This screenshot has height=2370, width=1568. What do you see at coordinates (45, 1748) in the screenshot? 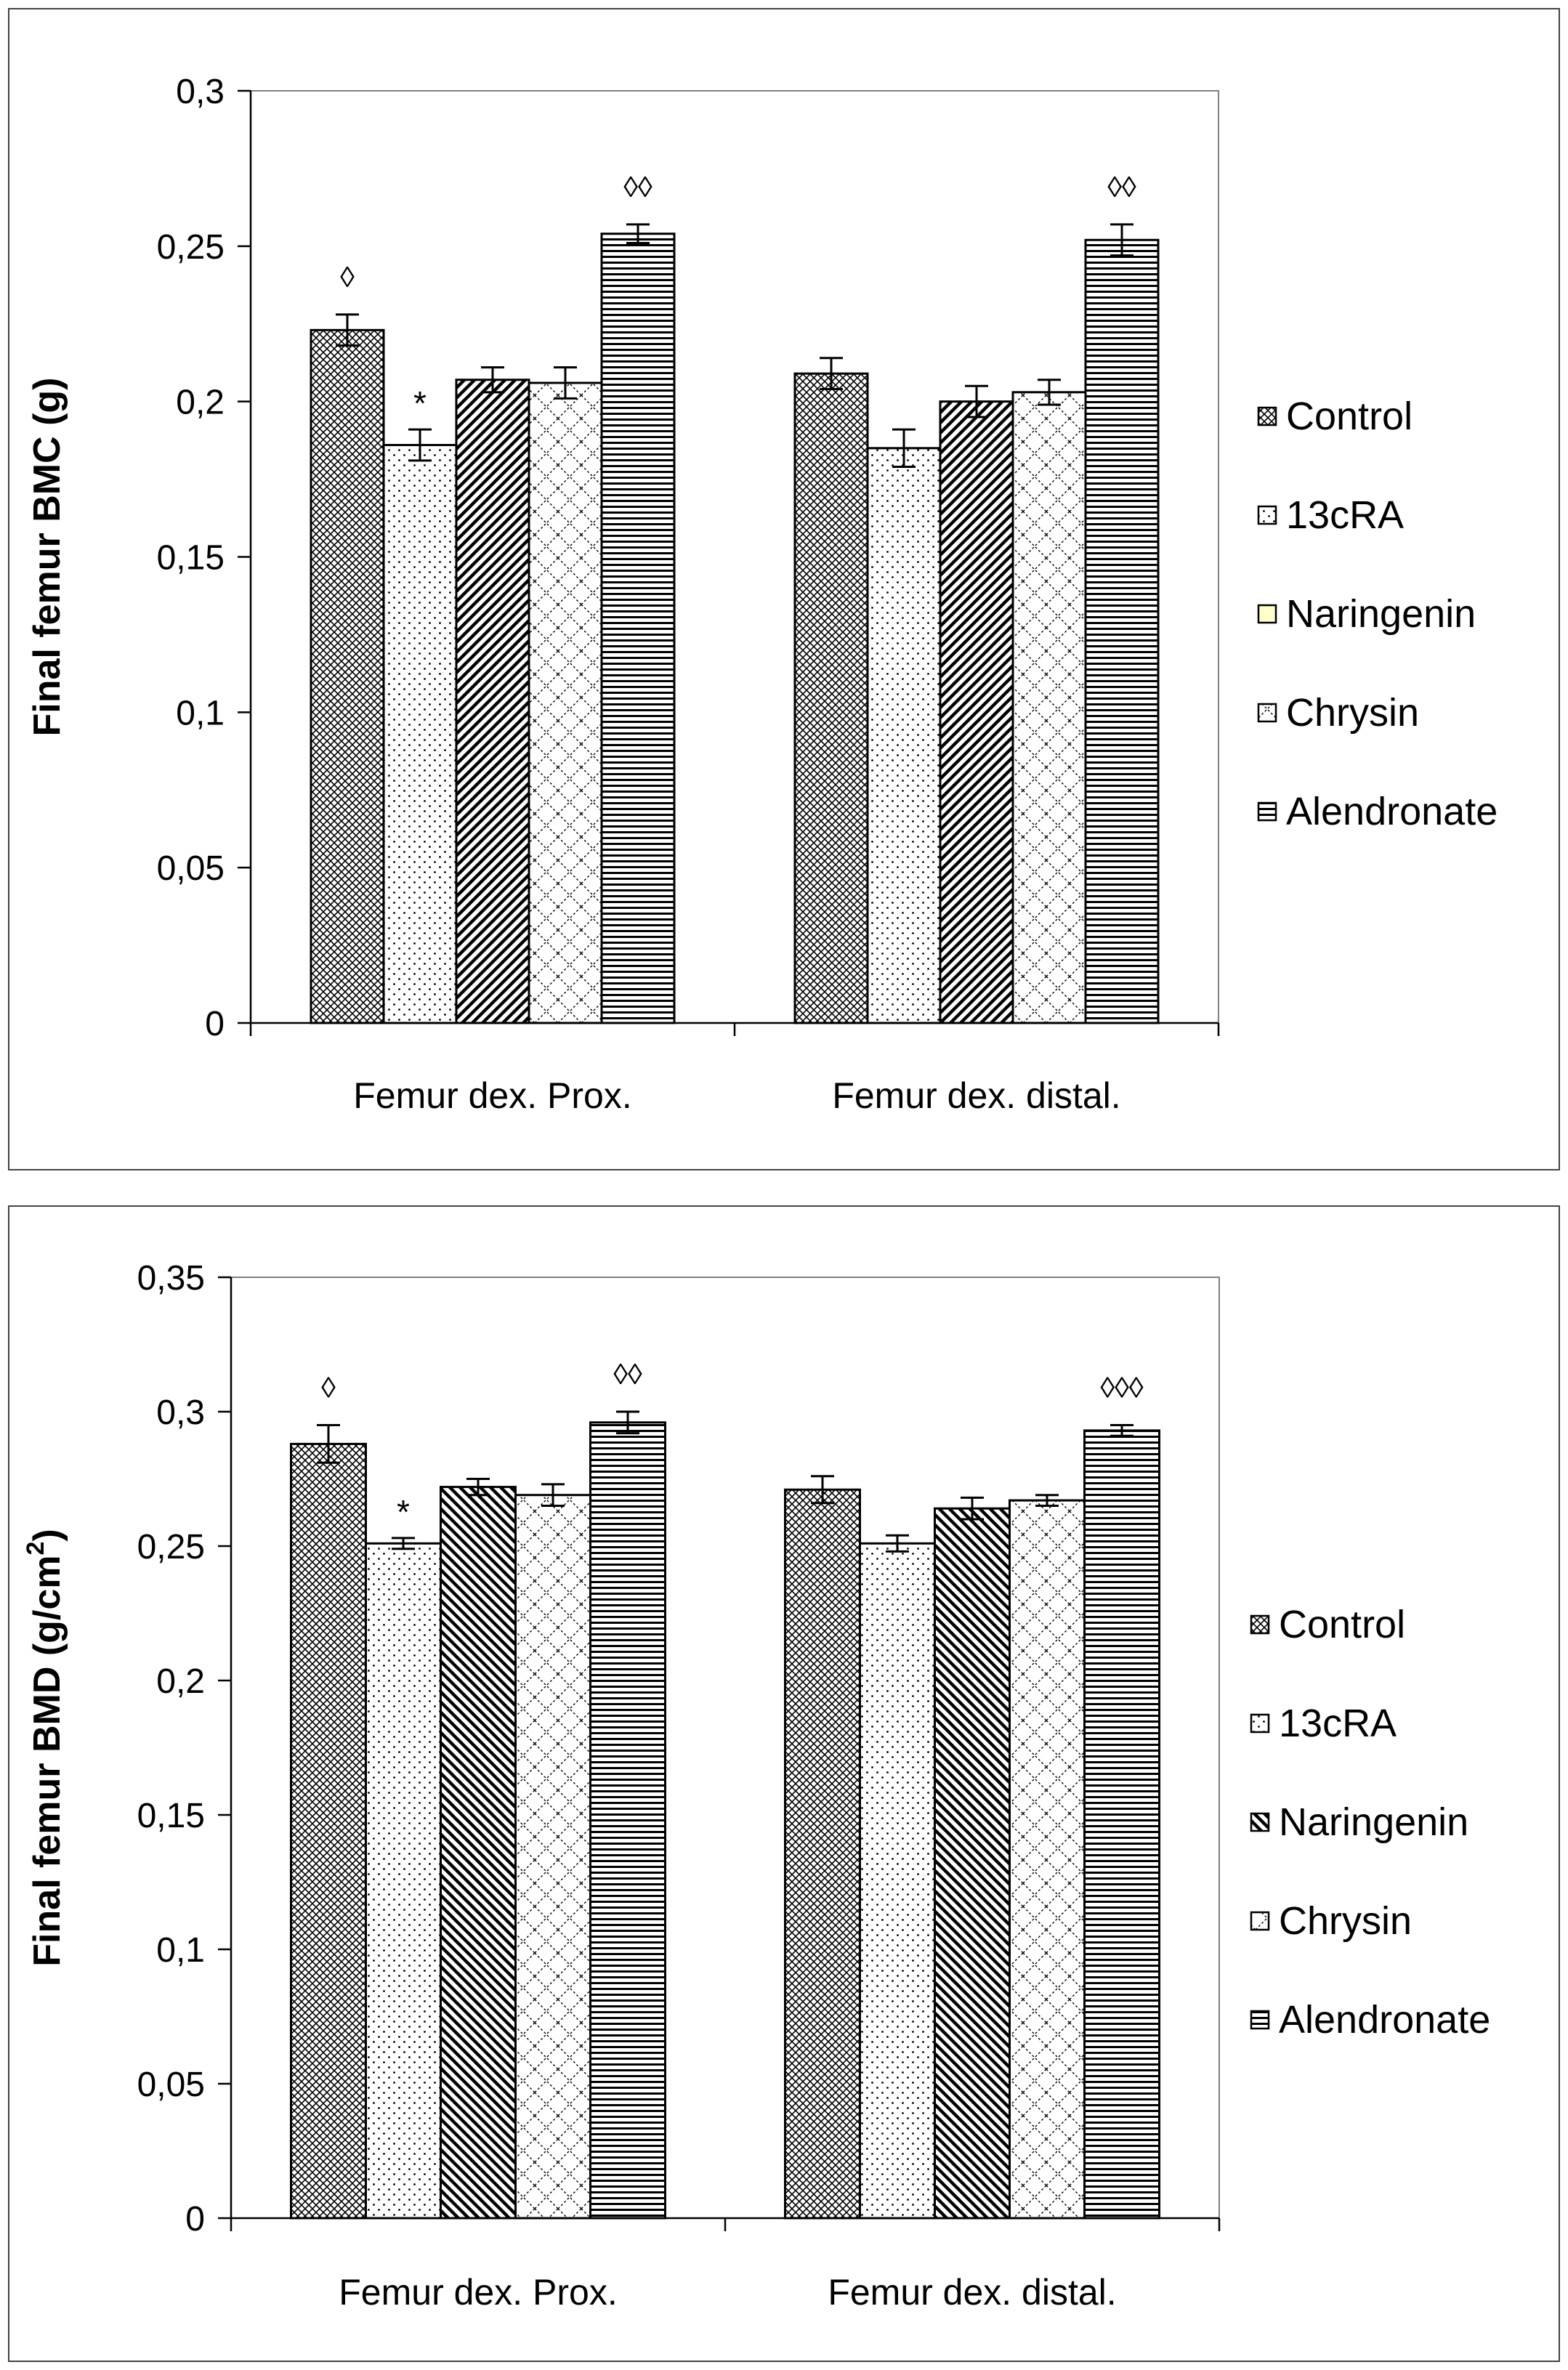
I see `y-axis-title: Final femur BMD (g/cm2)` at bounding box center [45, 1748].